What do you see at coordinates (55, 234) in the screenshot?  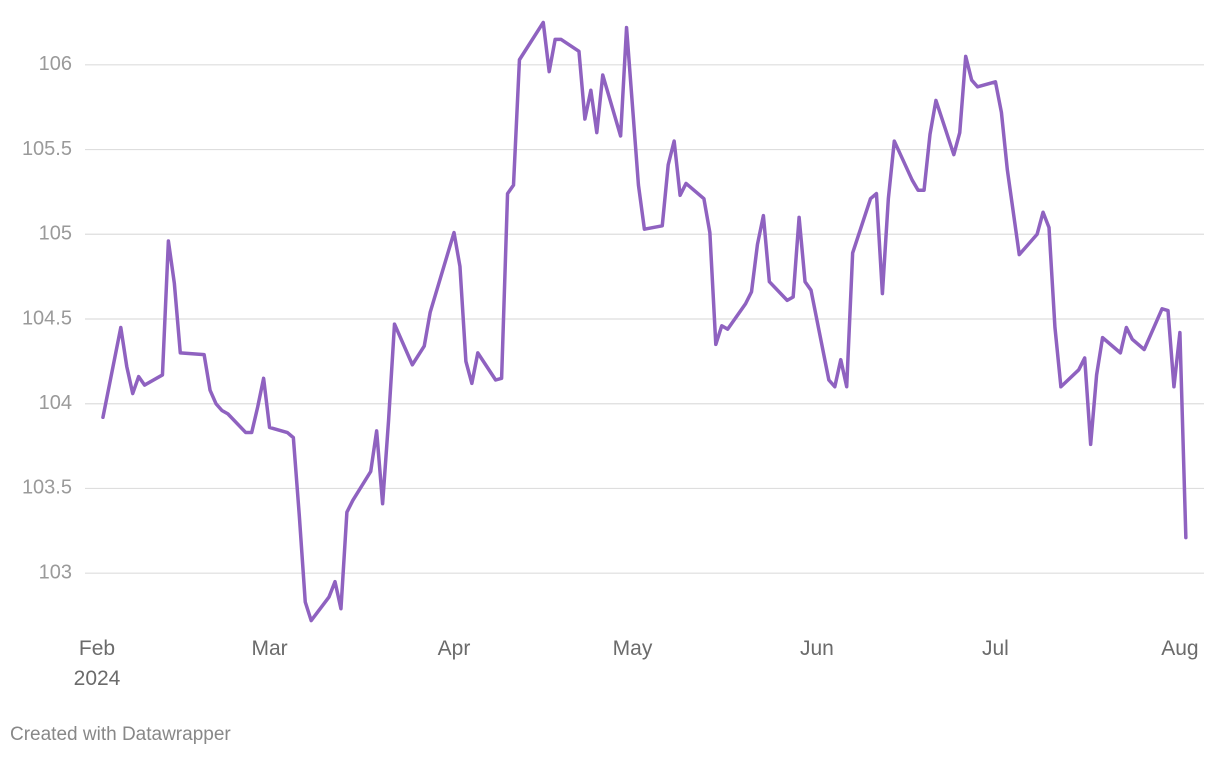 I see `y-tick-label: 105` at bounding box center [55, 234].